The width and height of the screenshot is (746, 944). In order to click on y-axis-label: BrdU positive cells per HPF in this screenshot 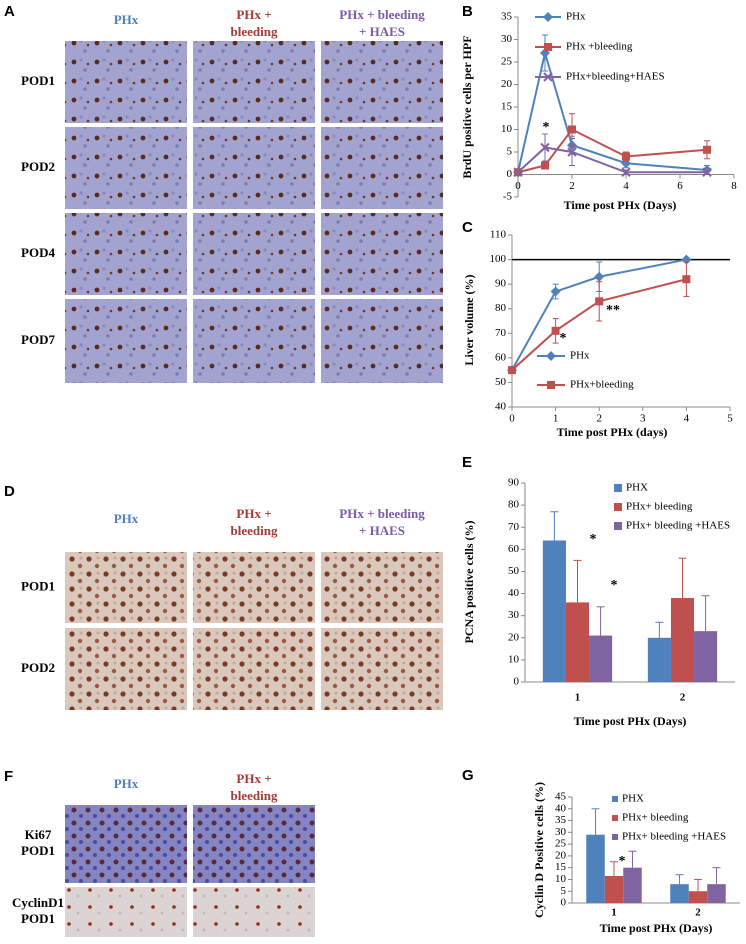, I will do `click(467, 106)`.